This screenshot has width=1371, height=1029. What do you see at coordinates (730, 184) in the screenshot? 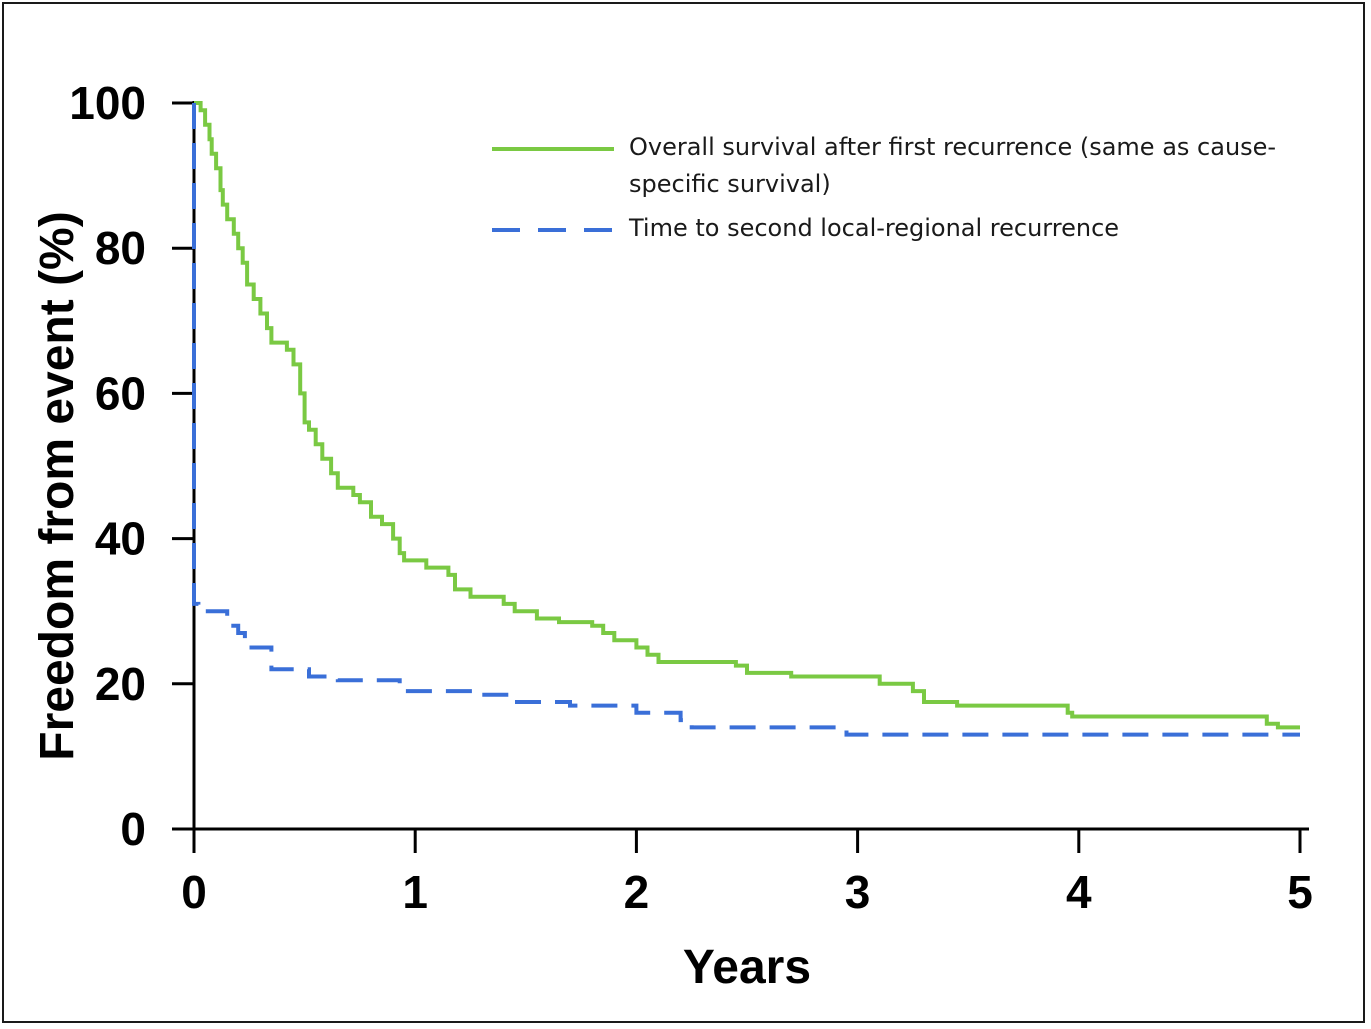
I see `legend-label-1: specific survival)` at bounding box center [730, 184].